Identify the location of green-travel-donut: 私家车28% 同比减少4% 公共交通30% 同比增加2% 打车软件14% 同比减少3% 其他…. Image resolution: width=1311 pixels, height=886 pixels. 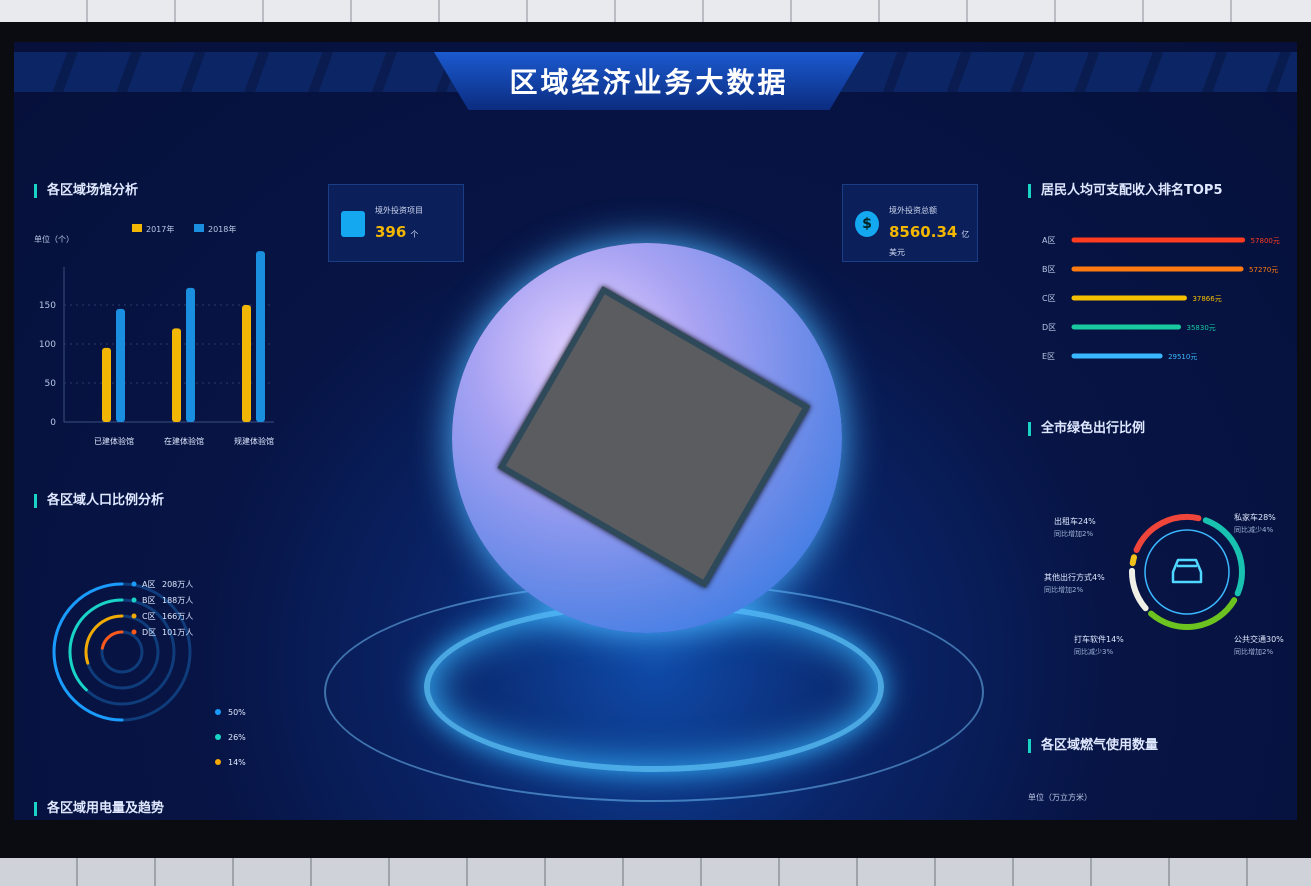
(1164, 584).